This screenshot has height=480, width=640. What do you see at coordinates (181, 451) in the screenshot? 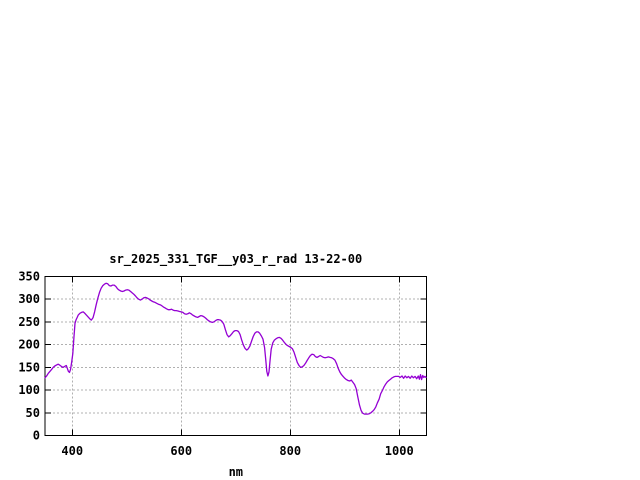
I see `x-tick-label: 600` at bounding box center [181, 451].